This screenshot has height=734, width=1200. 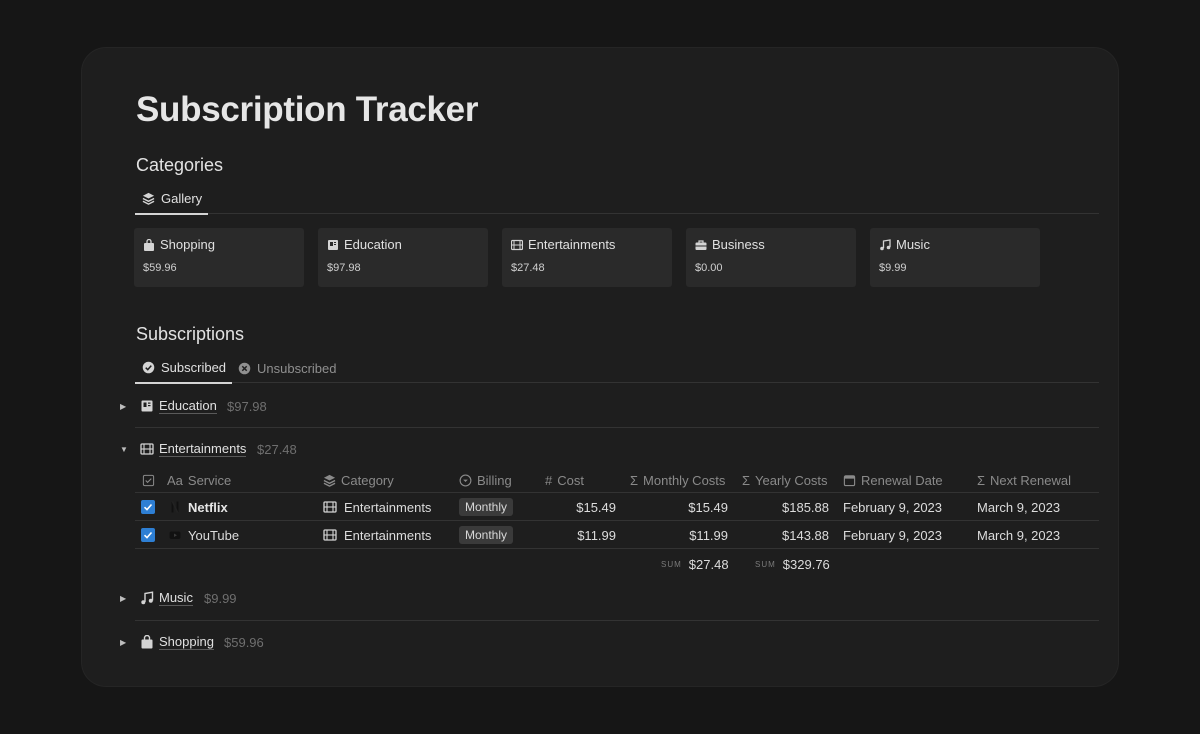 I want to click on select-circle-icon, so click(x=465, y=480).